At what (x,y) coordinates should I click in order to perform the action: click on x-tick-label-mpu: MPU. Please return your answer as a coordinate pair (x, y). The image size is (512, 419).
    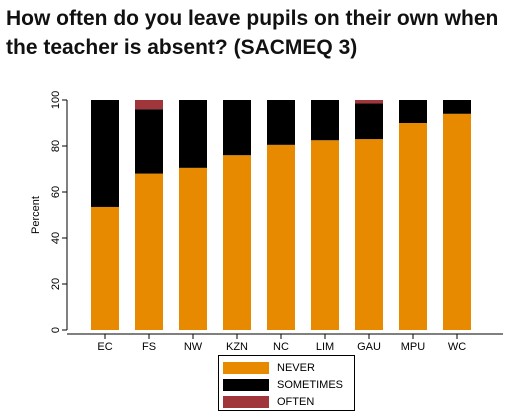
    Looking at the image, I should click on (413, 347).